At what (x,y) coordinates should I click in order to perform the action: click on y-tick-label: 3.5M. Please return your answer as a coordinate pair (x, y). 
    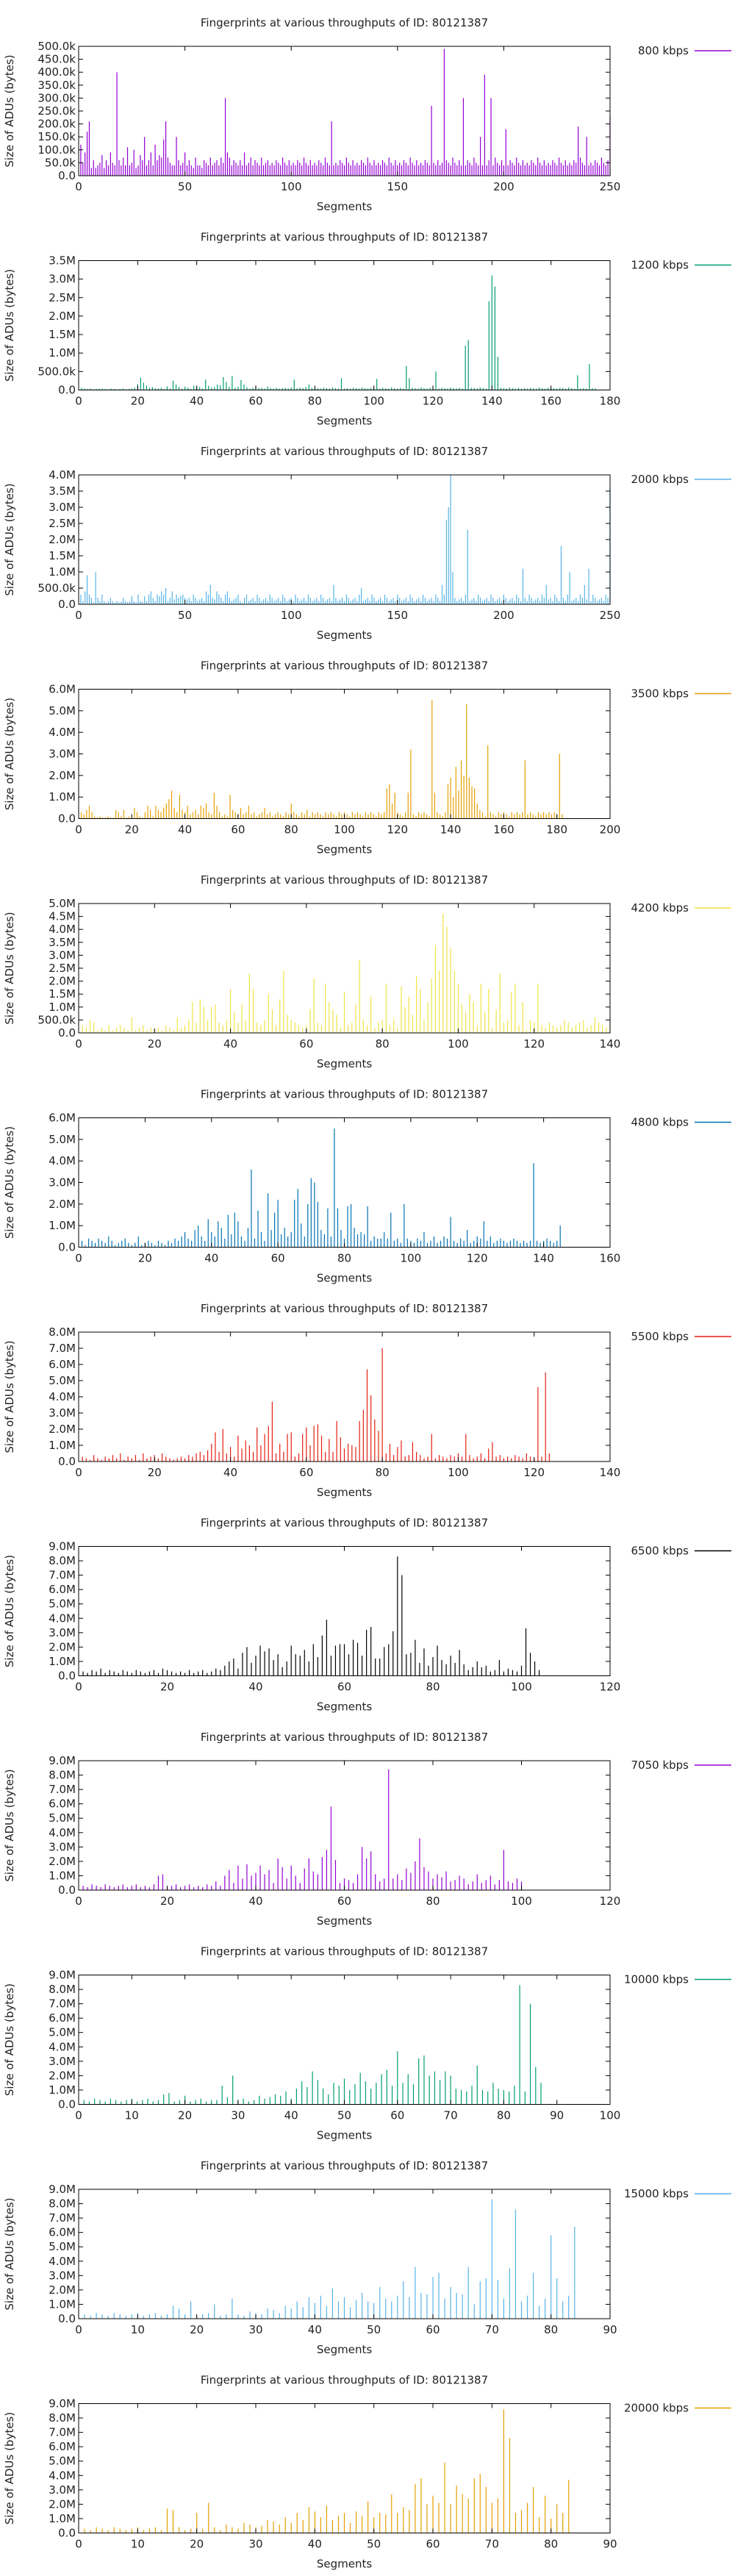
    Looking at the image, I should click on (62, 261).